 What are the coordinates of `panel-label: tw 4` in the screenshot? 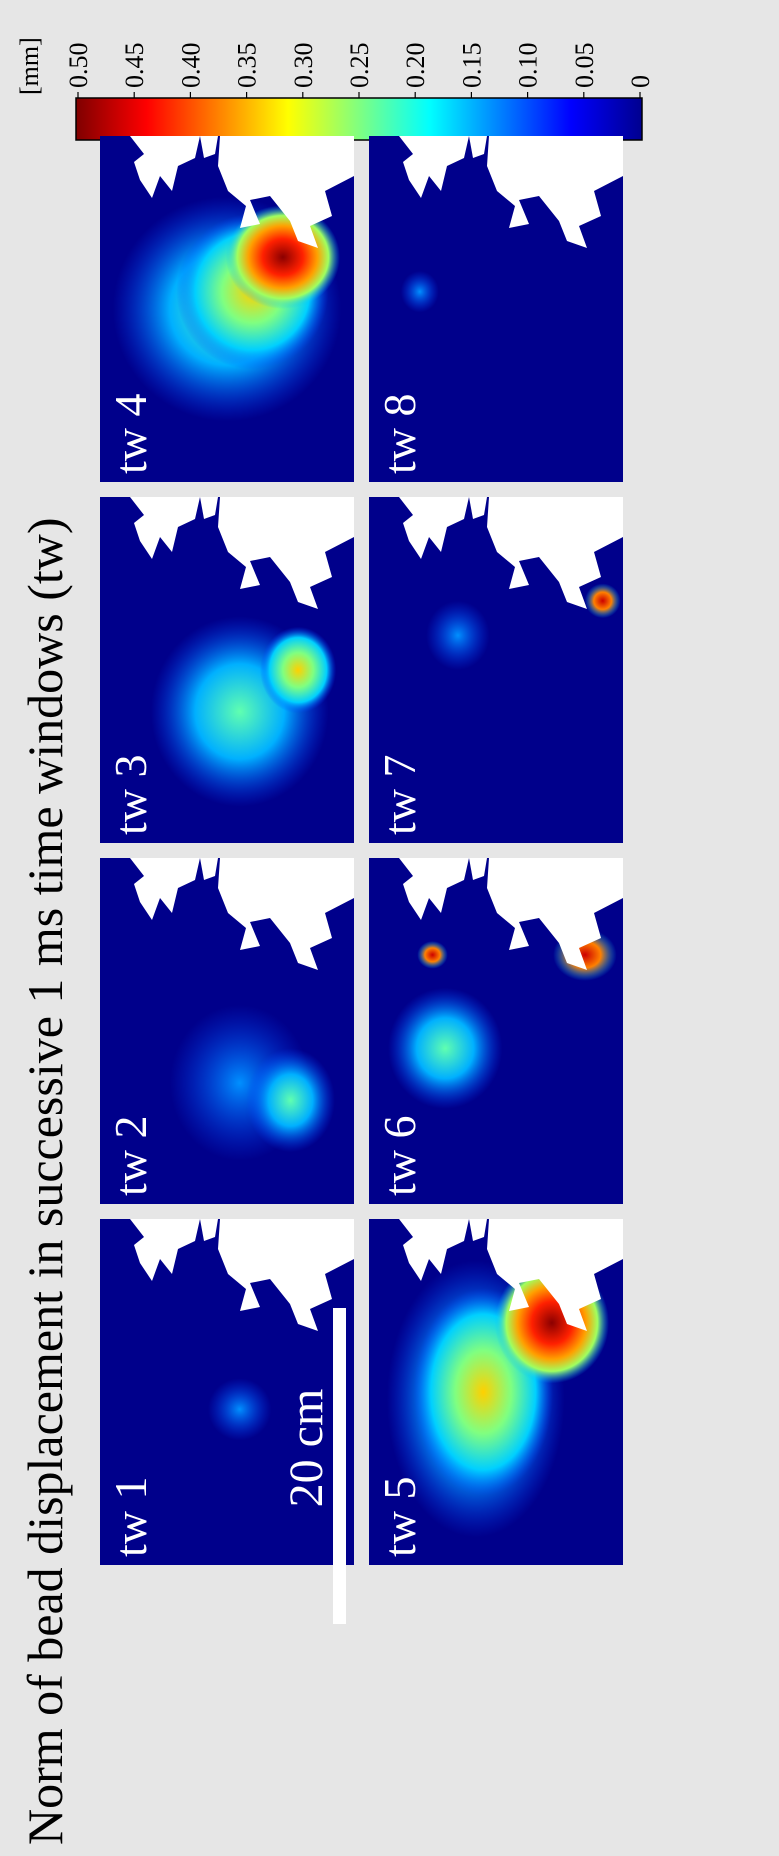 It's located at (130, 434).